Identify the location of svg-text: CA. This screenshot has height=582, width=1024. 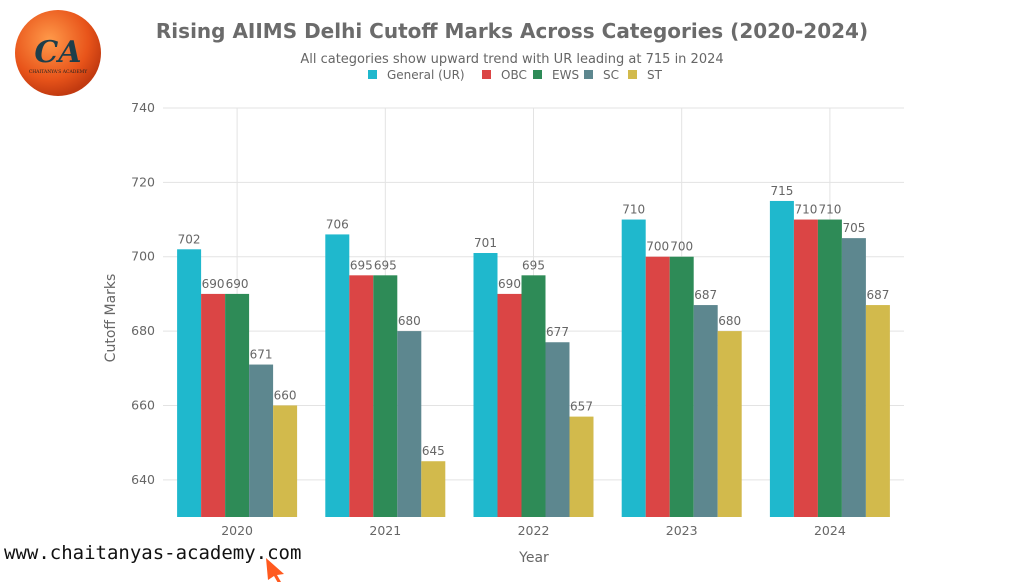
(57, 52).